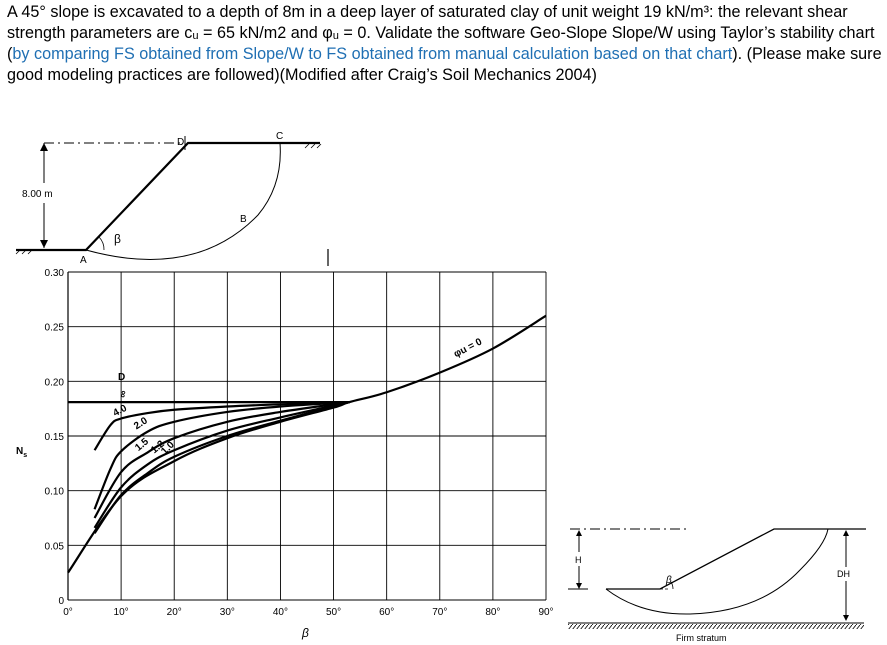  I want to click on y-tick-label: 0.15, so click(55, 437).